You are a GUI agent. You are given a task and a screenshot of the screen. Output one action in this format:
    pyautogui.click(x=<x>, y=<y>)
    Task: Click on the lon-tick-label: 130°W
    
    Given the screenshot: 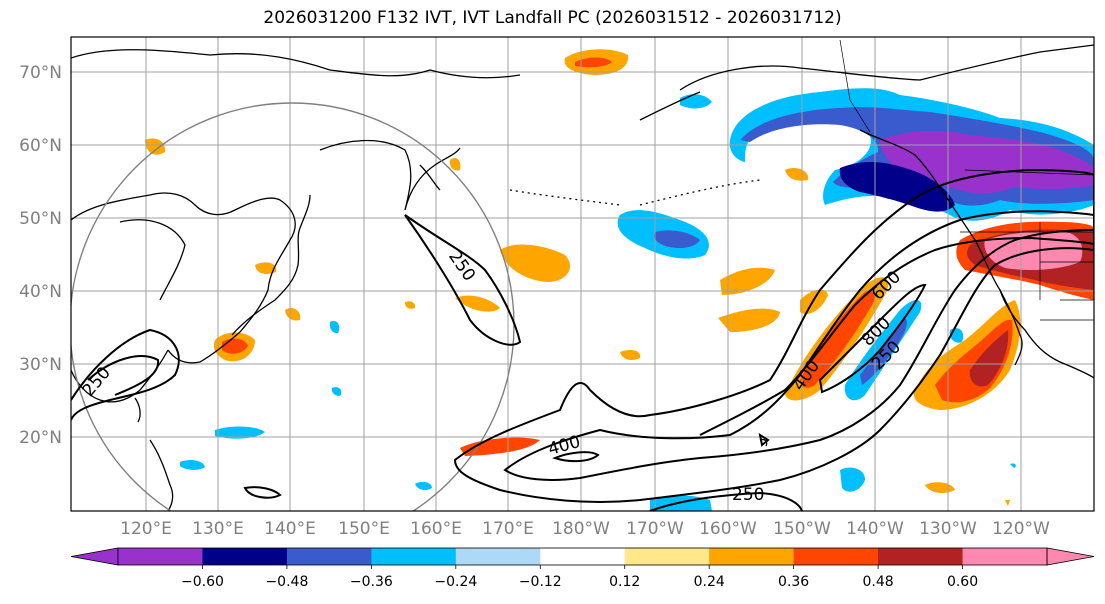 What is the action you would take?
    pyautogui.click(x=948, y=529)
    